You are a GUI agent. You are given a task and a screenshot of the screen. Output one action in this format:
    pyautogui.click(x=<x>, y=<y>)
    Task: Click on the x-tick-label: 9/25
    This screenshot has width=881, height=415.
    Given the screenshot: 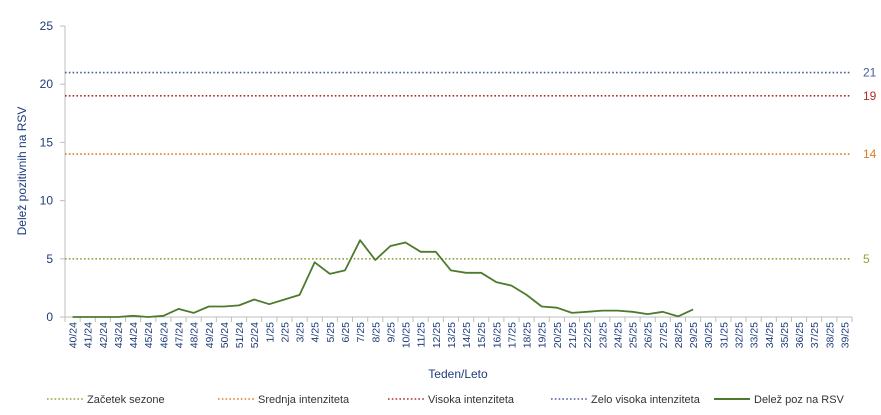 What is the action you would take?
    pyautogui.click(x=391, y=332)
    